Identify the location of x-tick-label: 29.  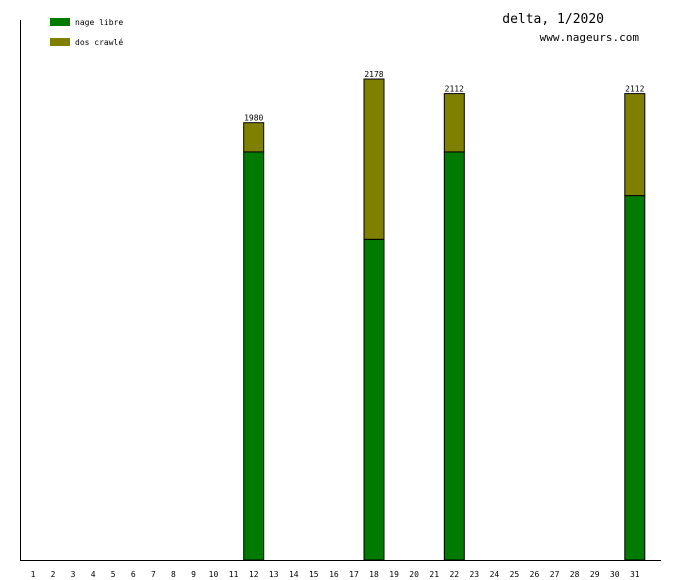
(595, 574).